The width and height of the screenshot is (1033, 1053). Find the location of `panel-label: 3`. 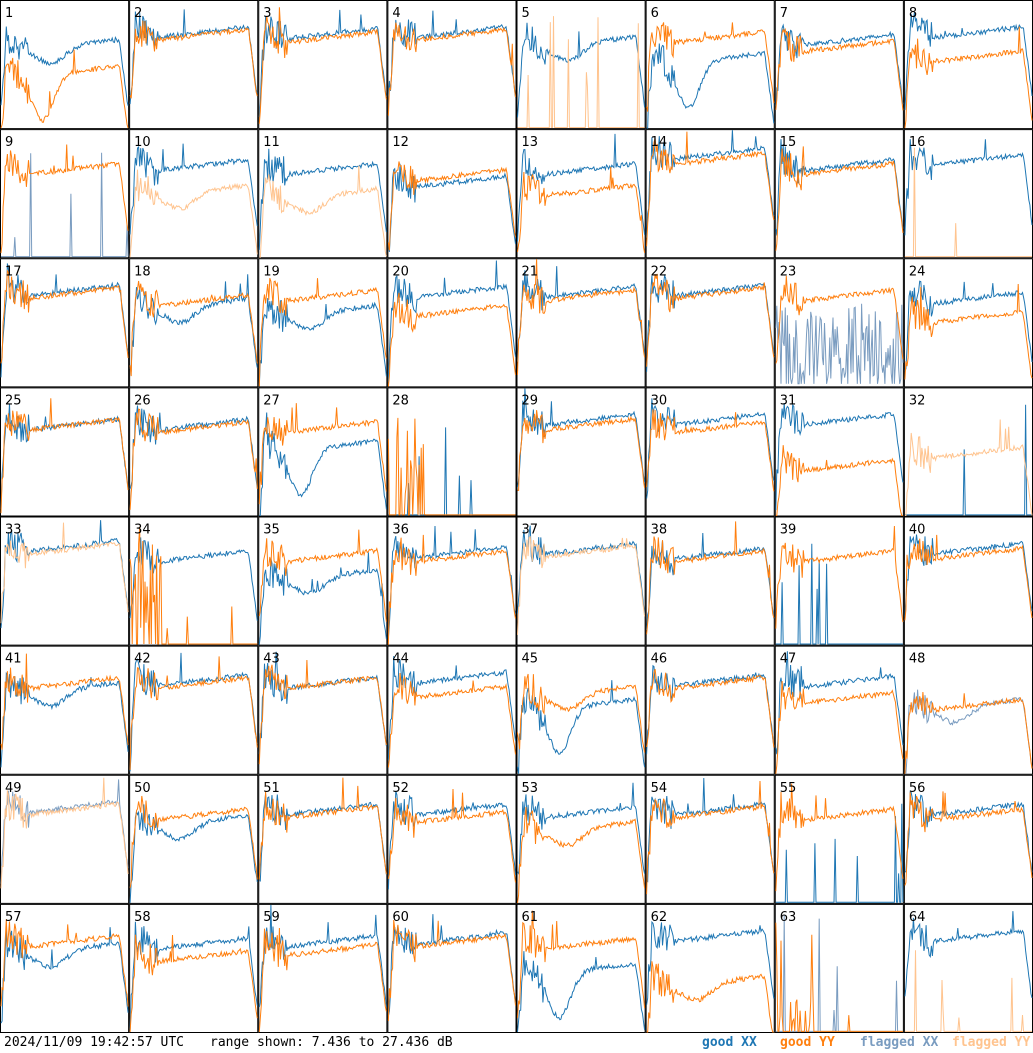

panel-label: 3 is located at coordinates (267, 13).